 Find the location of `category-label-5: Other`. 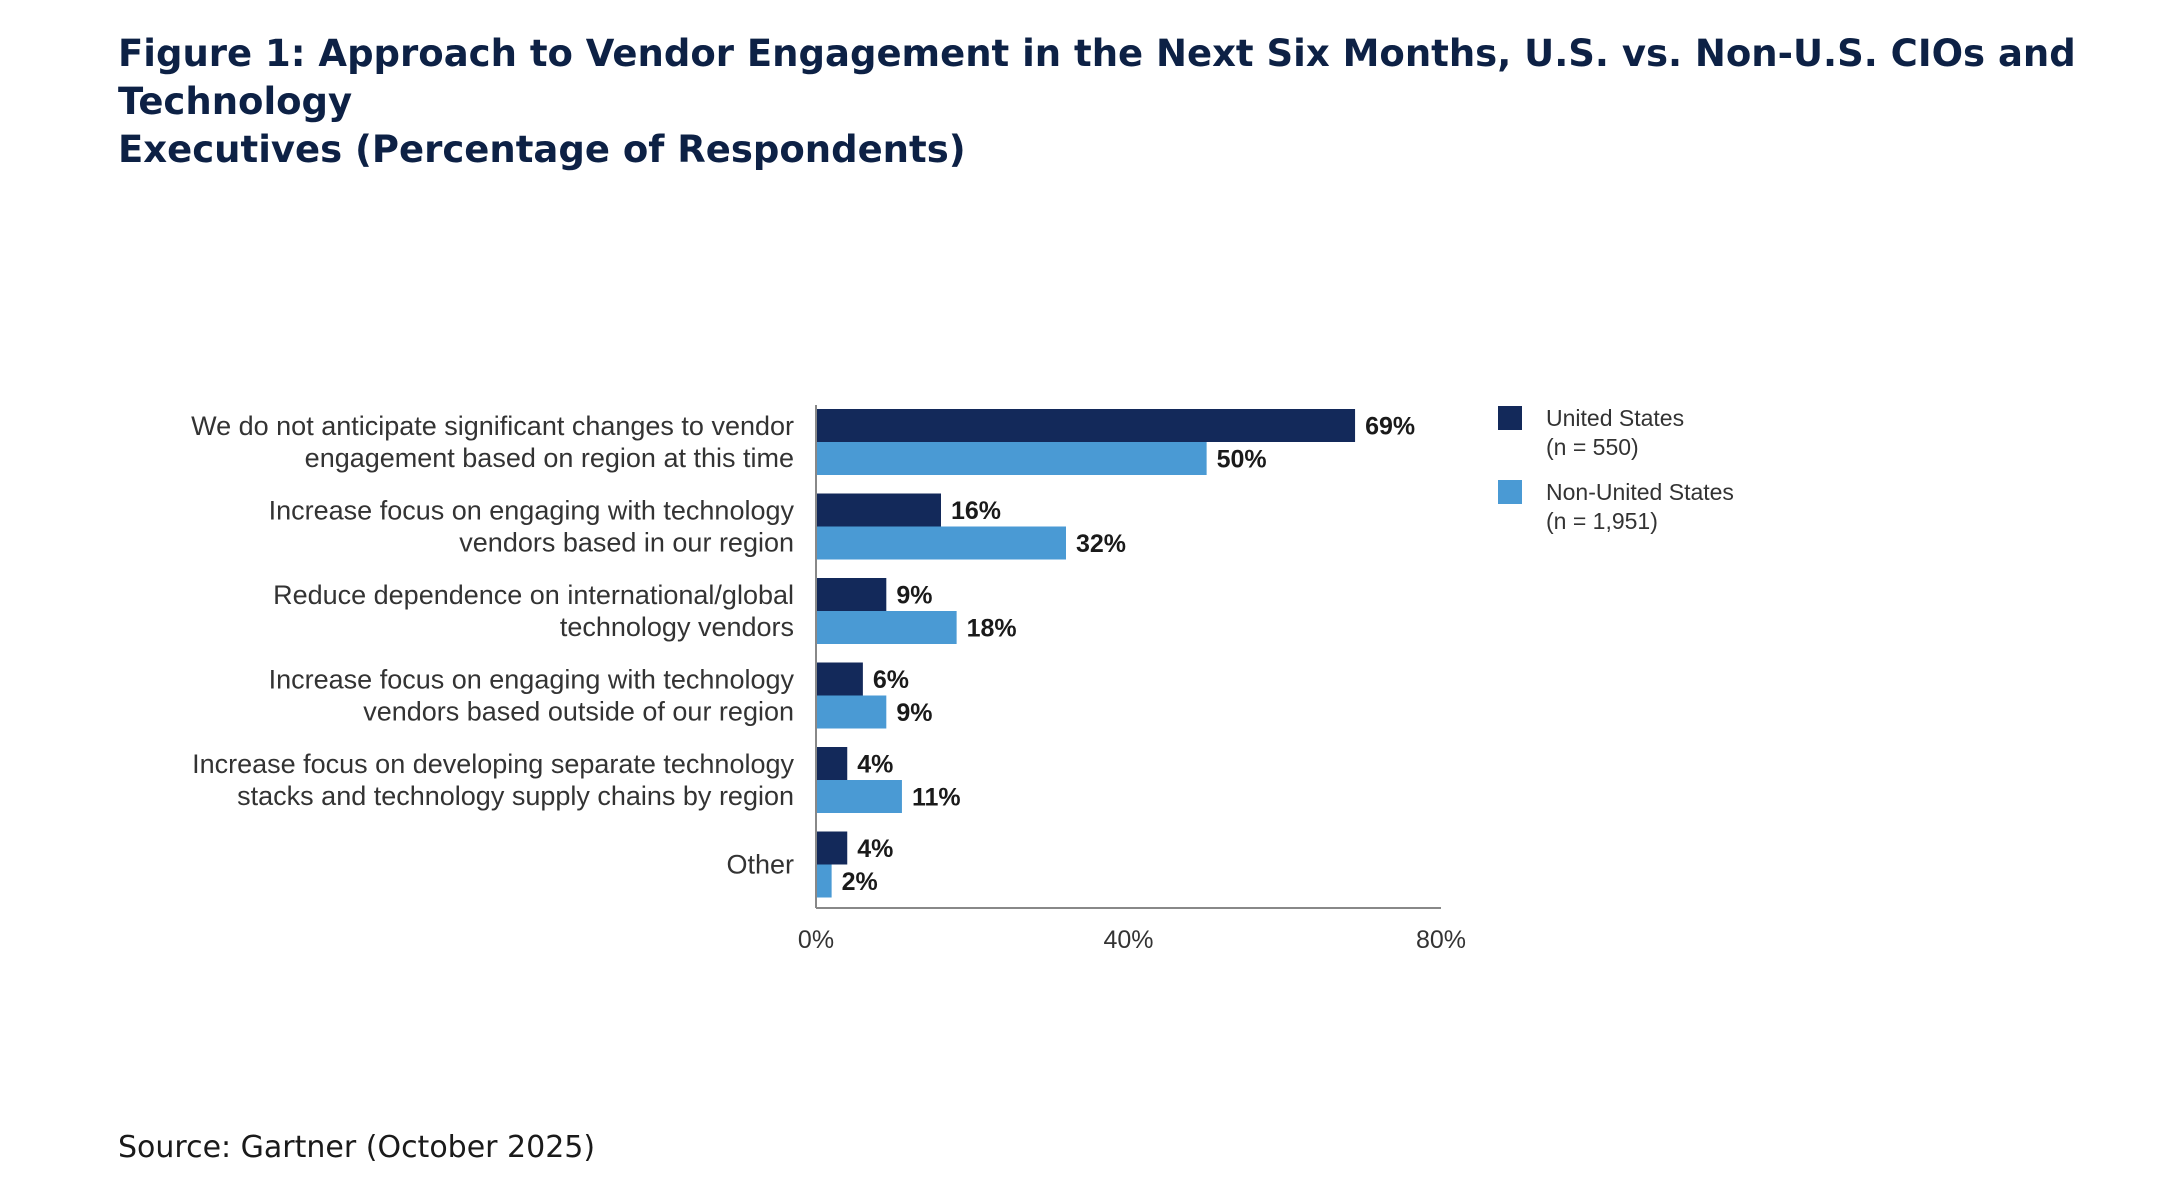

category-label-5: Other is located at coordinates (760, 865).